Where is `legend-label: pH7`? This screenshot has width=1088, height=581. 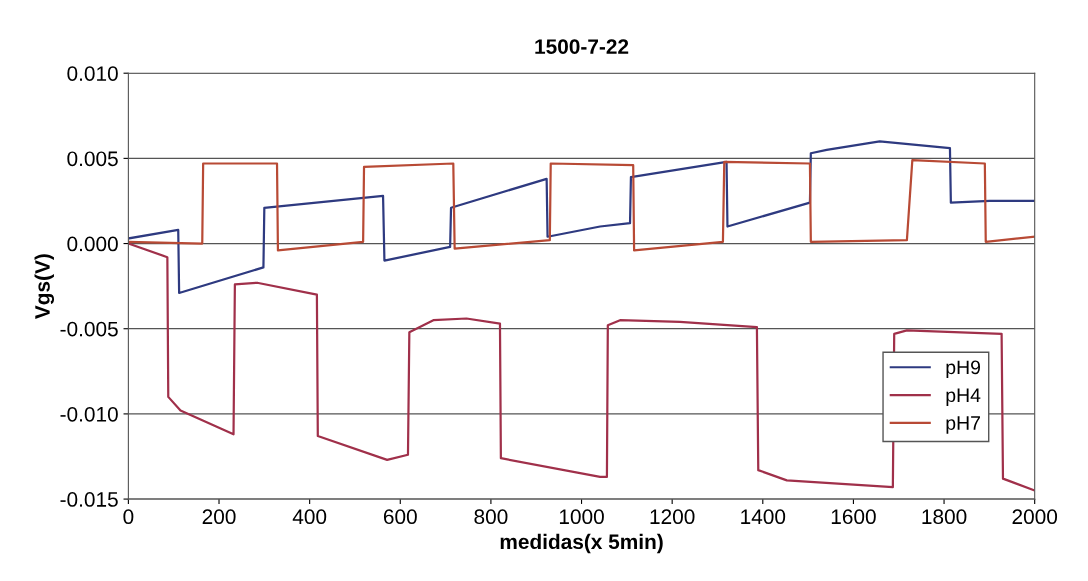 legend-label: pH7 is located at coordinates (963, 425).